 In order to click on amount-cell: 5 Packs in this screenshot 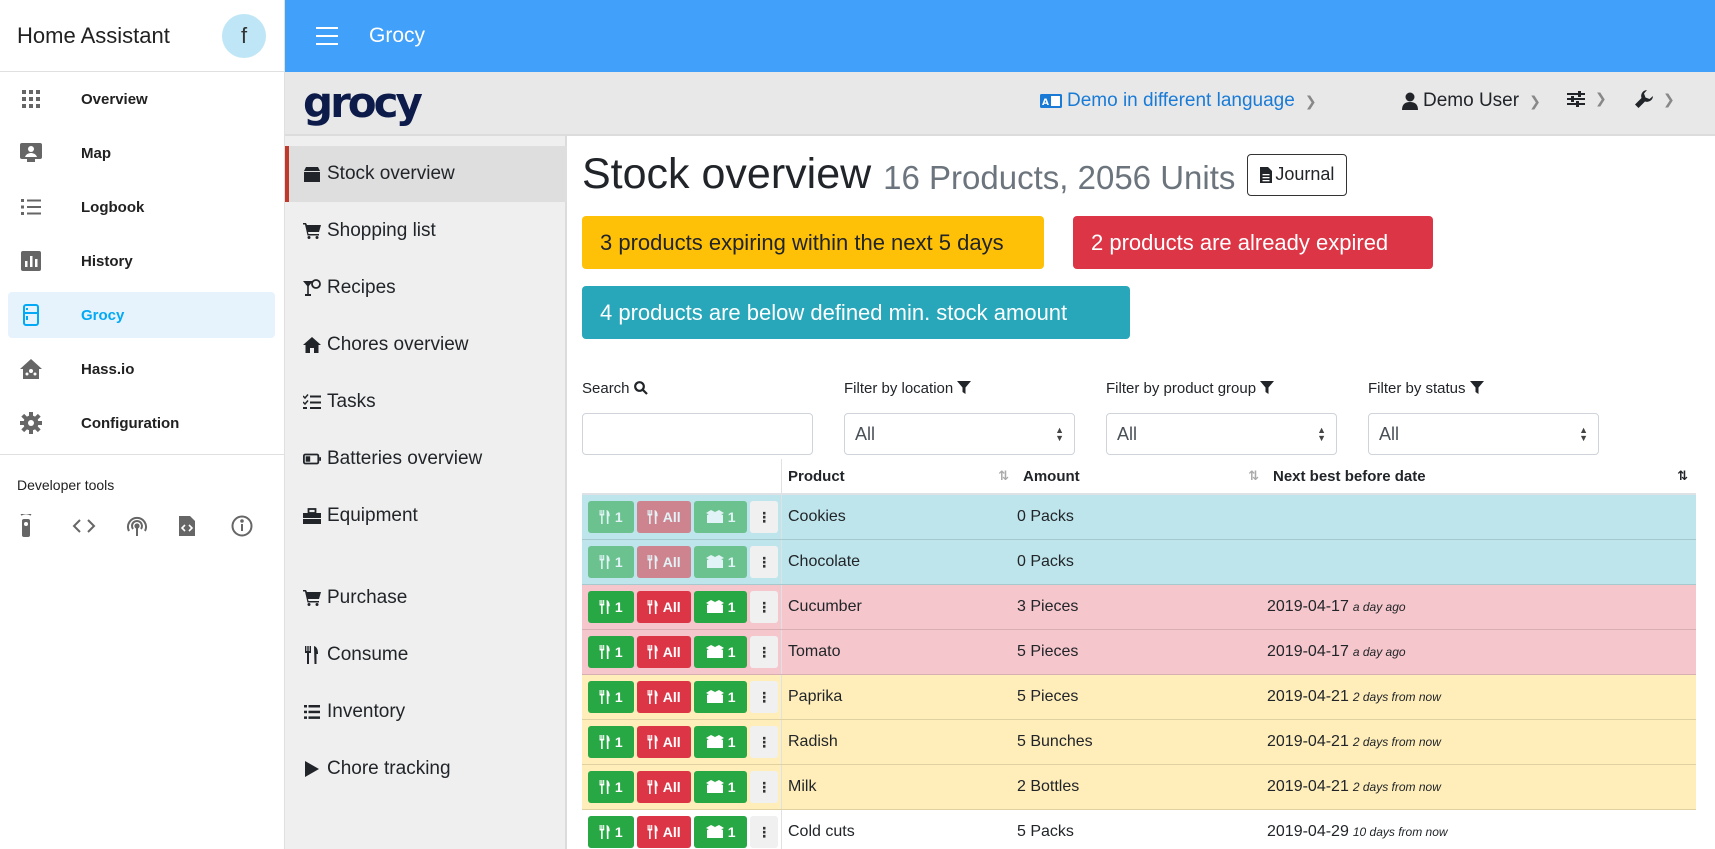, I will do `click(1045, 831)`.